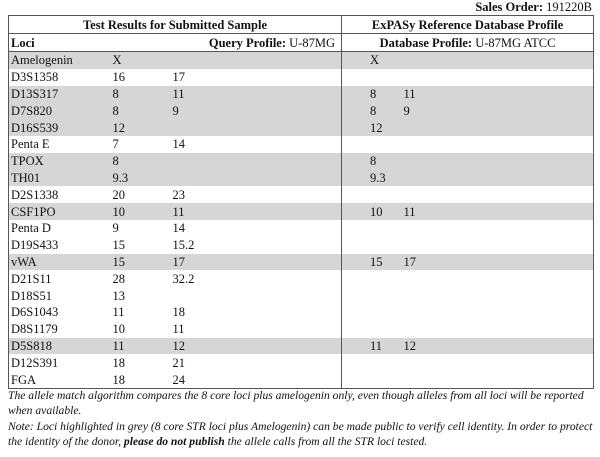  Describe the element at coordinates (179, 362) in the screenshot. I see `query-allele: 21` at that location.